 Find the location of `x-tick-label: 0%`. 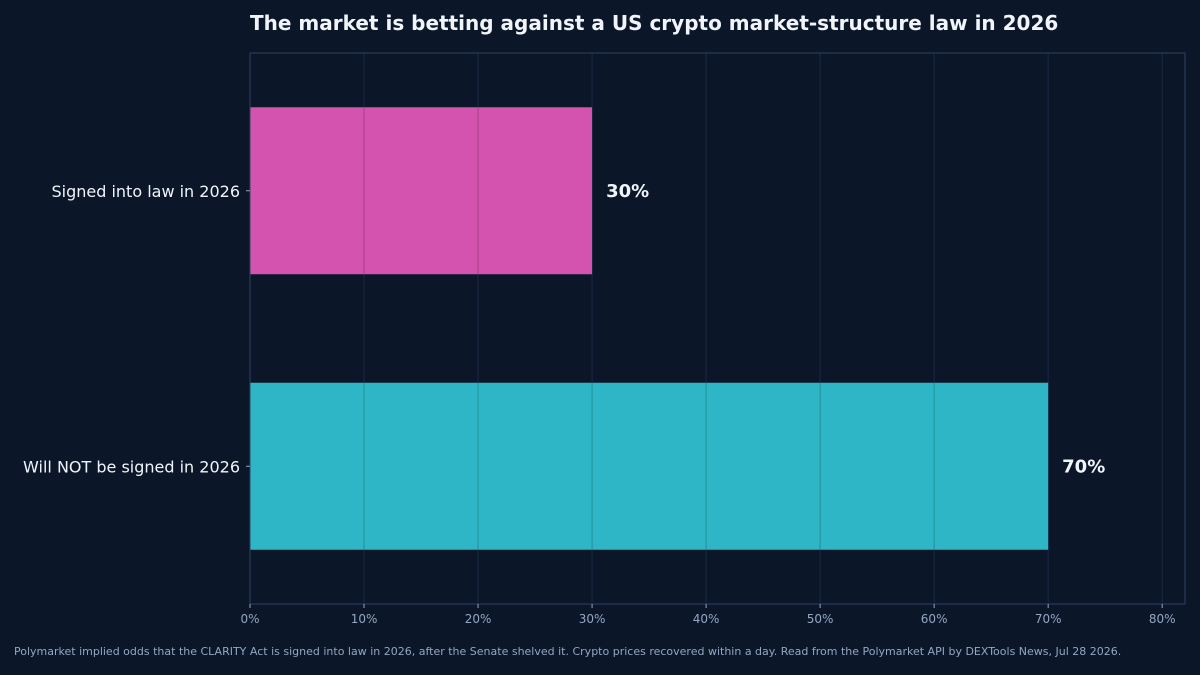

x-tick-label: 0% is located at coordinates (249, 619).